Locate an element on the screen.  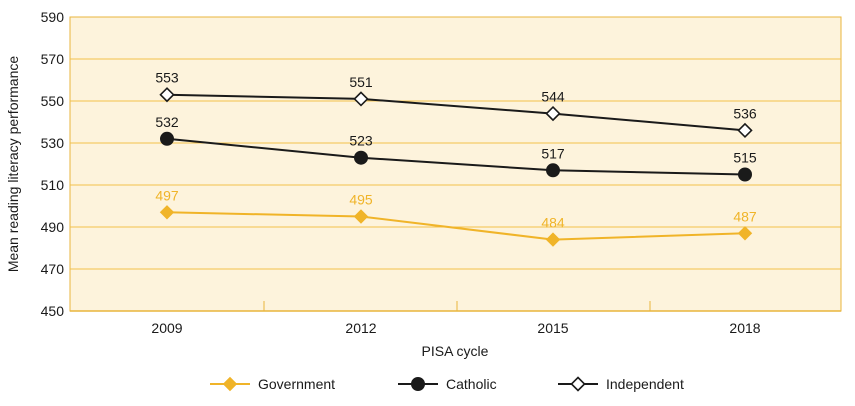
y-tick-label: 530 is located at coordinates (53, 143).